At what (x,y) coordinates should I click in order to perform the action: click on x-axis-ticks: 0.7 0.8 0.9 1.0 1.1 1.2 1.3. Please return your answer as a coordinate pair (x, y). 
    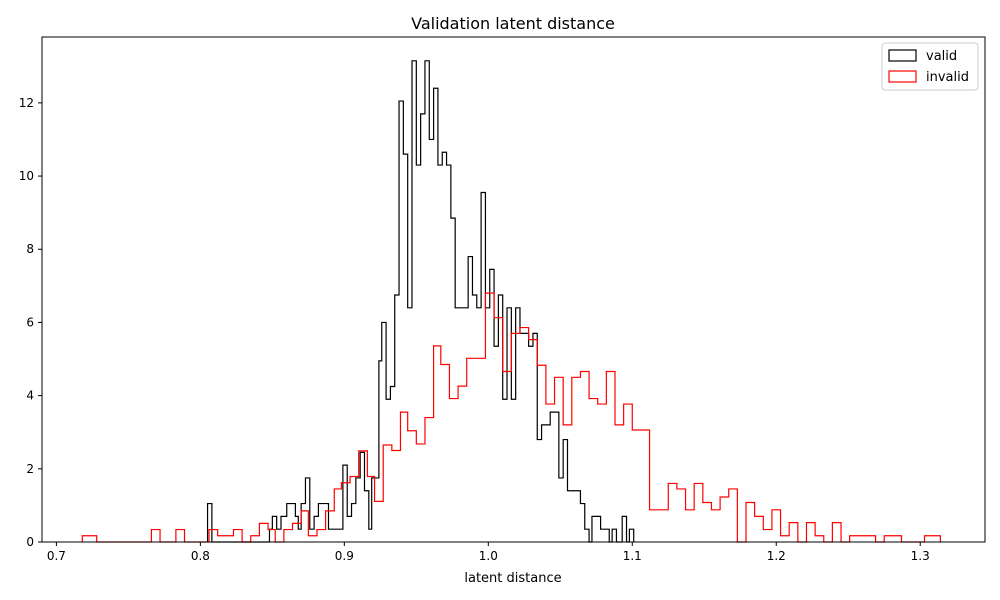
    Looking at the image, I should click on (488, 552).